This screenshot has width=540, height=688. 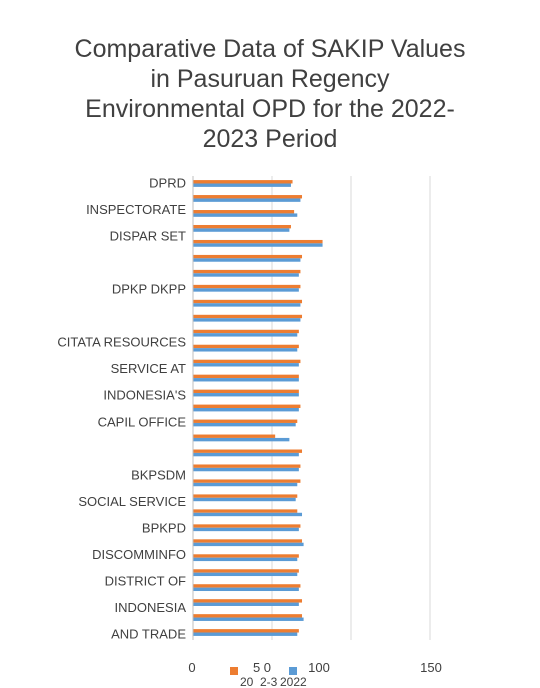 I want to click on category-label: INSPECTORATE, so click(x=136, y=209).